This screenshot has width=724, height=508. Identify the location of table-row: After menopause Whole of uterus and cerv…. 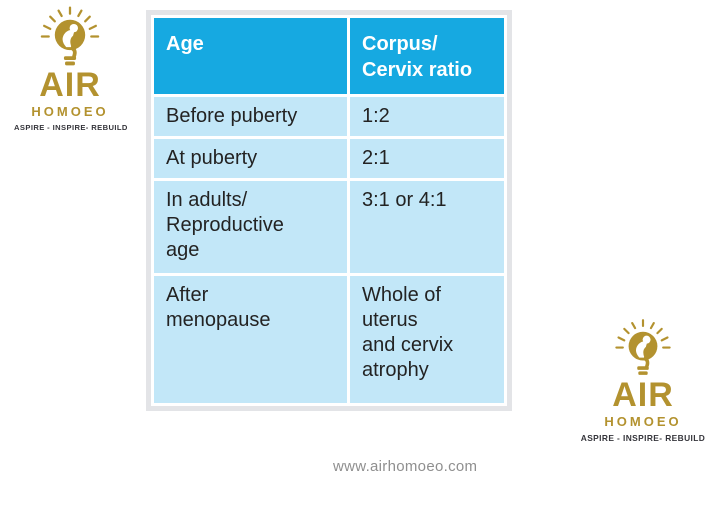
(329, 339).